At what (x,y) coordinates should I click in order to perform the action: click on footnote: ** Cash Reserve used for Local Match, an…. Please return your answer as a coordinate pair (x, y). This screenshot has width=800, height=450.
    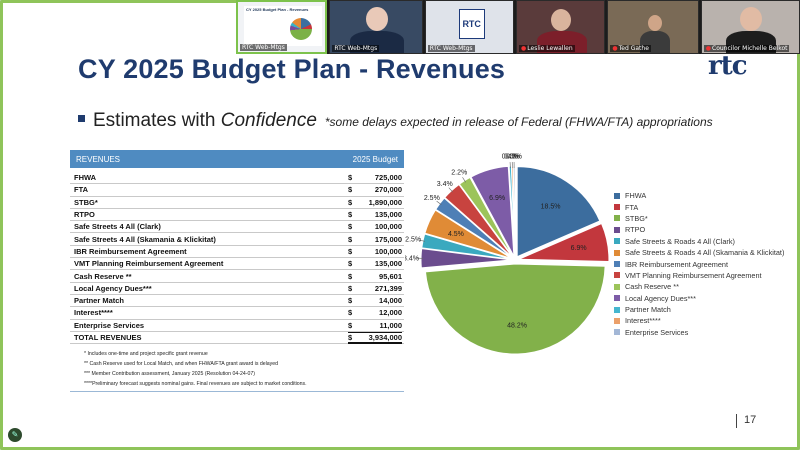
    Looking at the image, I should click on (181, 364).